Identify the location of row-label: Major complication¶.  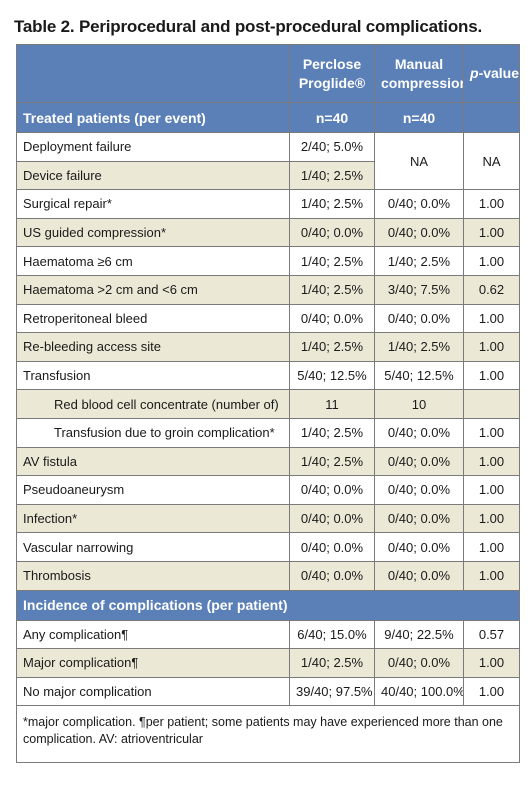
(153, 663).